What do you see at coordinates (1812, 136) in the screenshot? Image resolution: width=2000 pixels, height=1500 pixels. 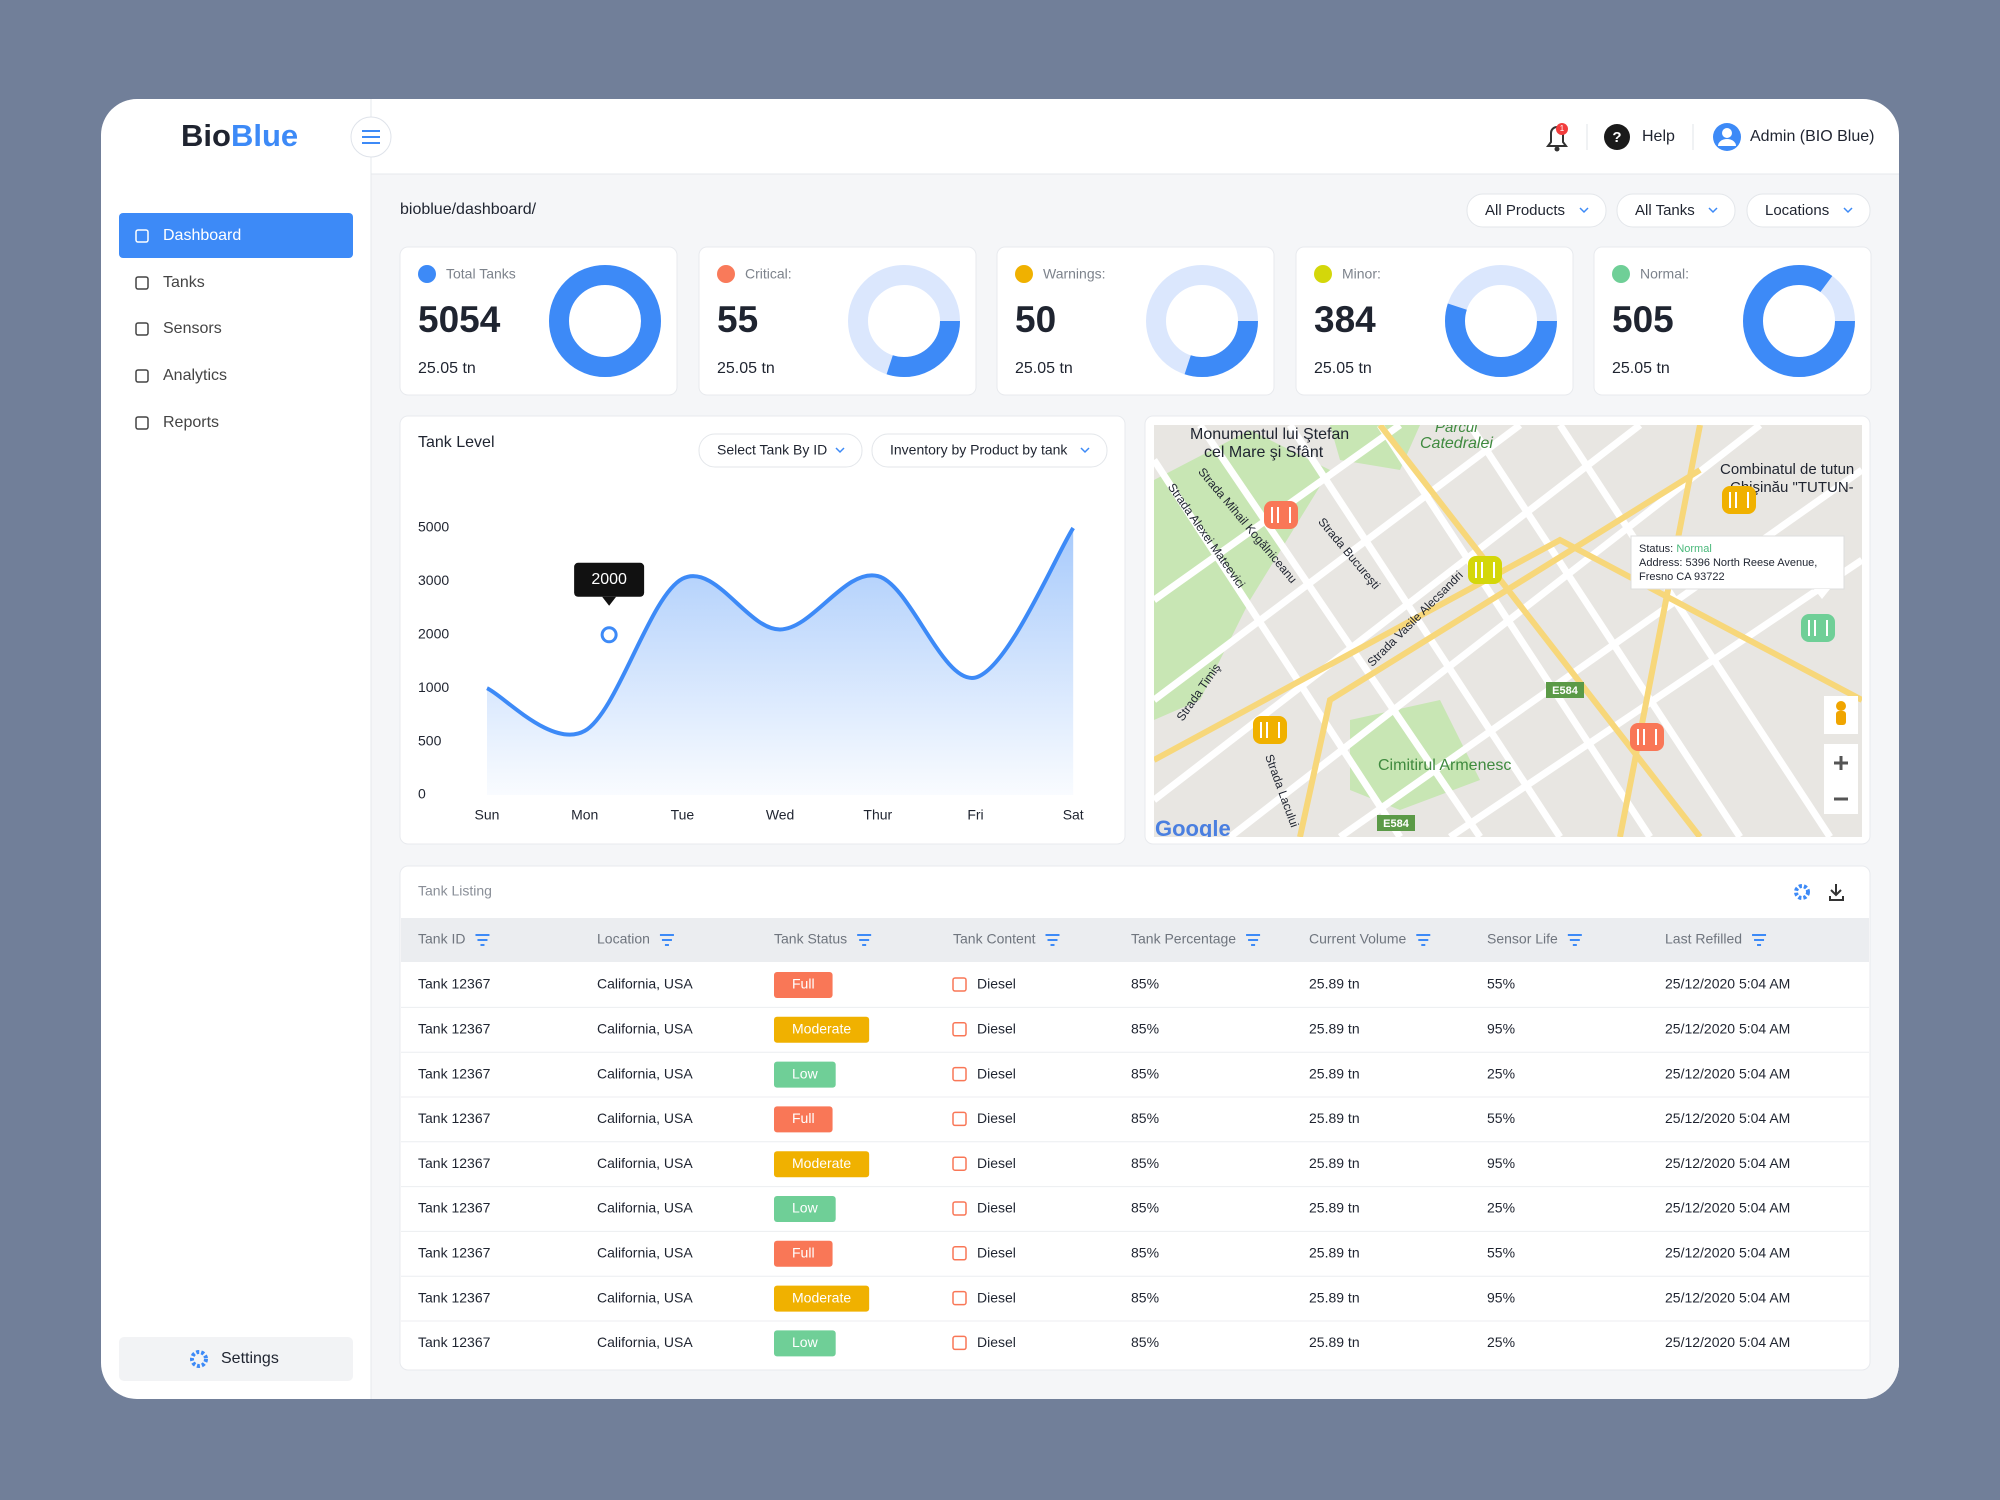 I see `user-name: Admin (BIO Blue)` at bounding box center [1812, 136].